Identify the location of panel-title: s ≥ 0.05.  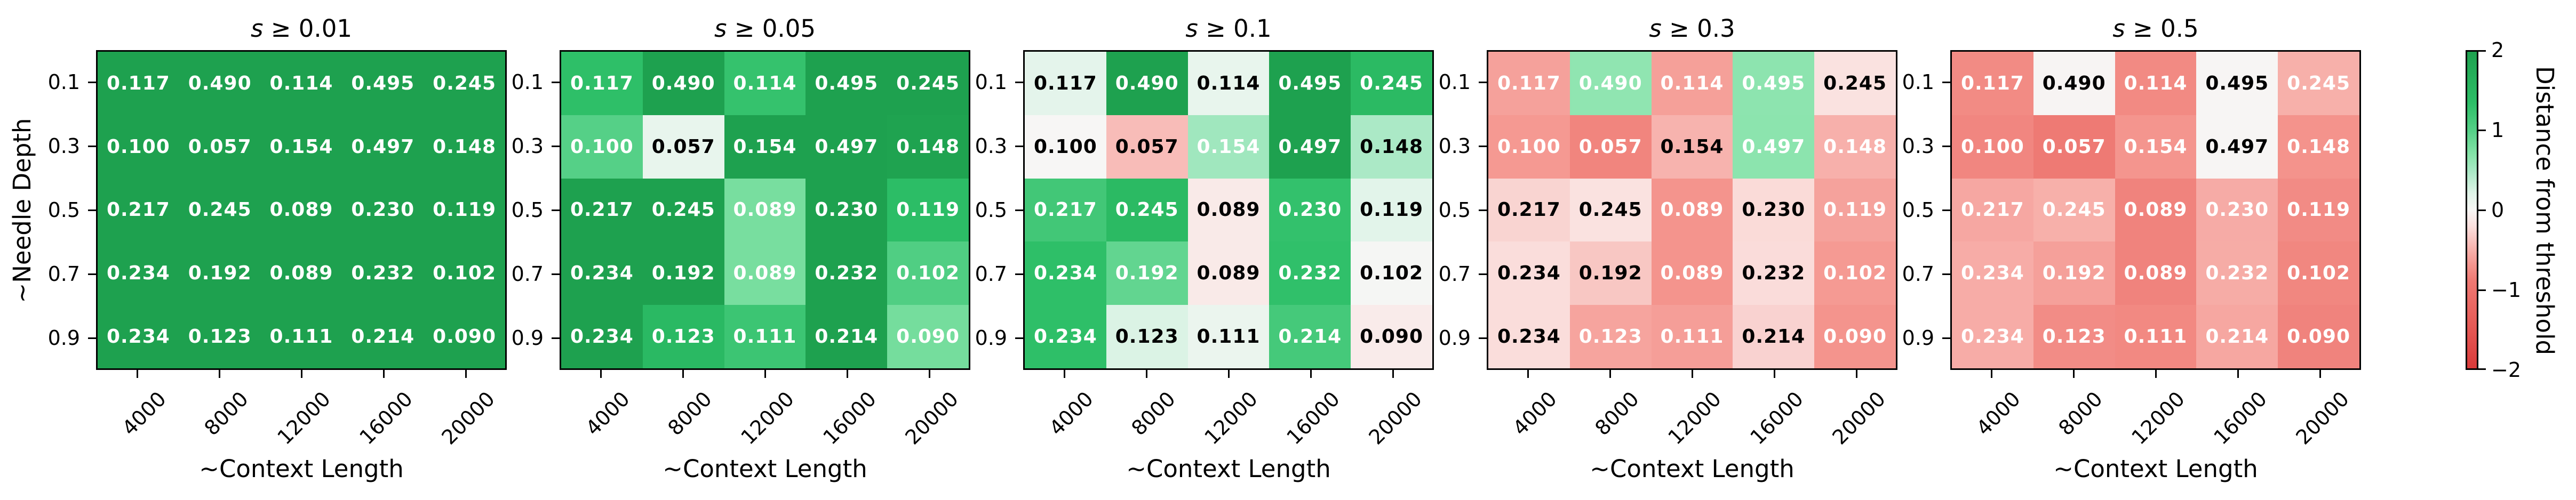
(765, 29).